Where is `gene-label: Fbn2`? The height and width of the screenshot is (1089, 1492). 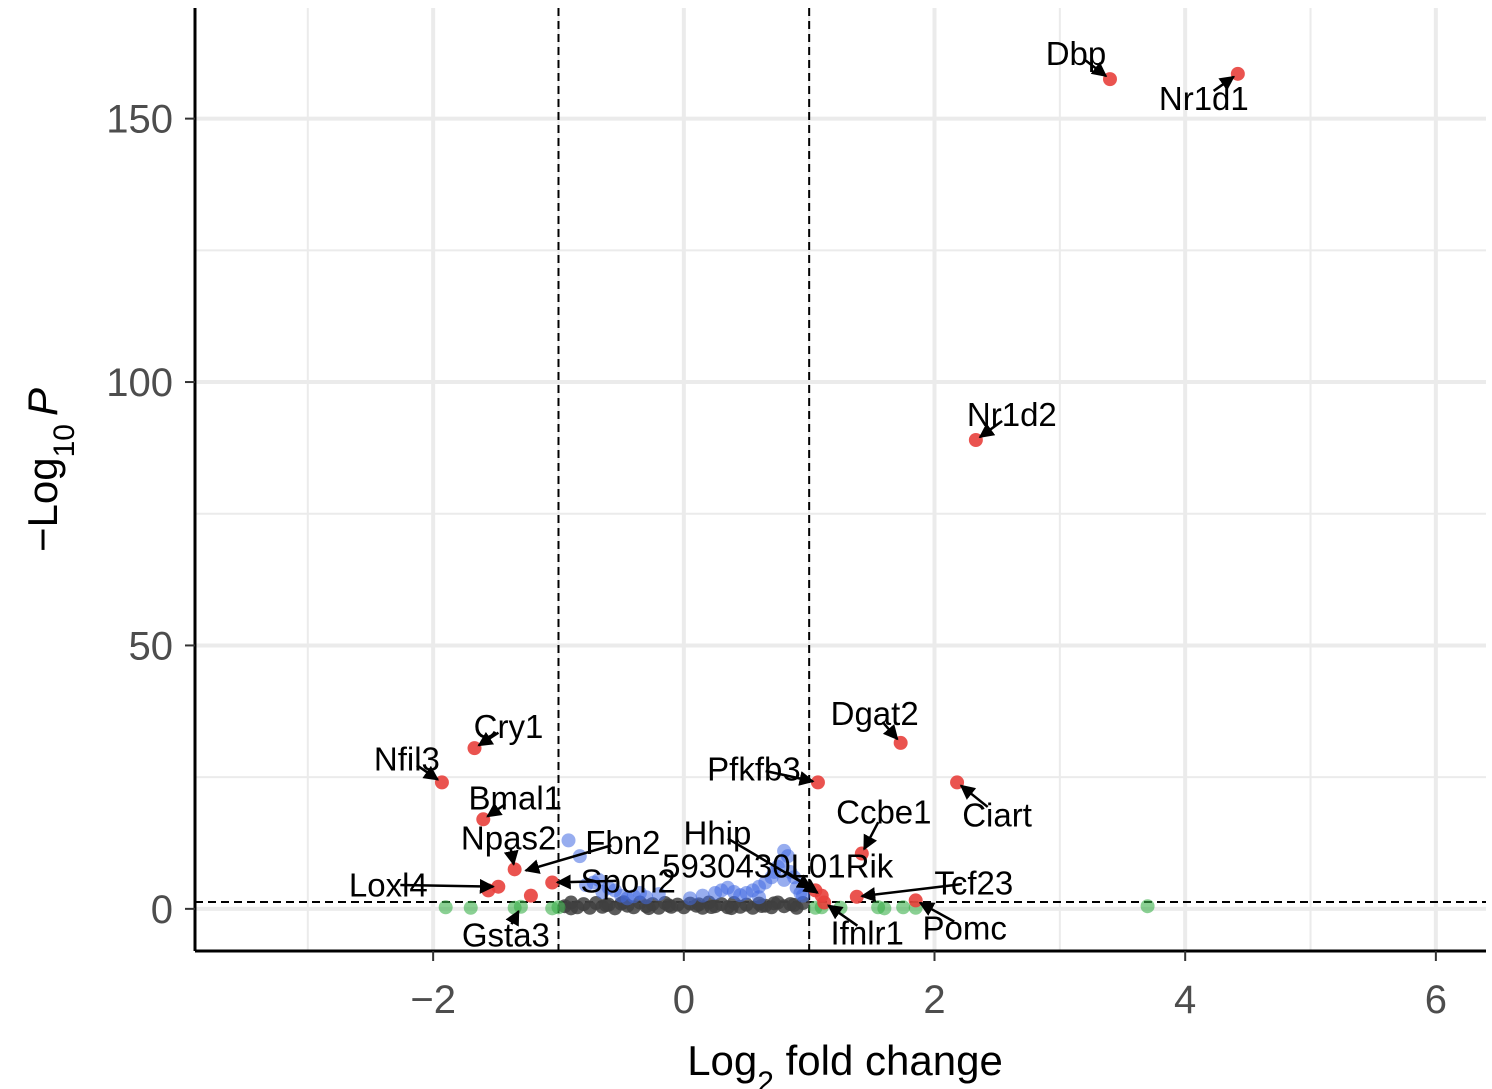 gene-label: Fbn2 is located at coordinates (622, 842).